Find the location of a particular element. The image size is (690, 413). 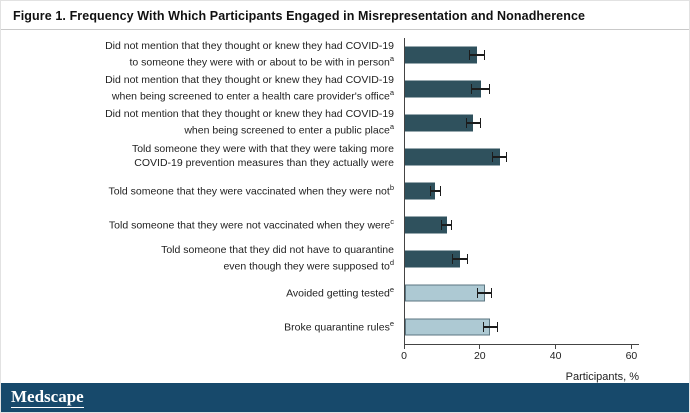

x-axis-tick-label: 20 is located at coordinates (479, 356).